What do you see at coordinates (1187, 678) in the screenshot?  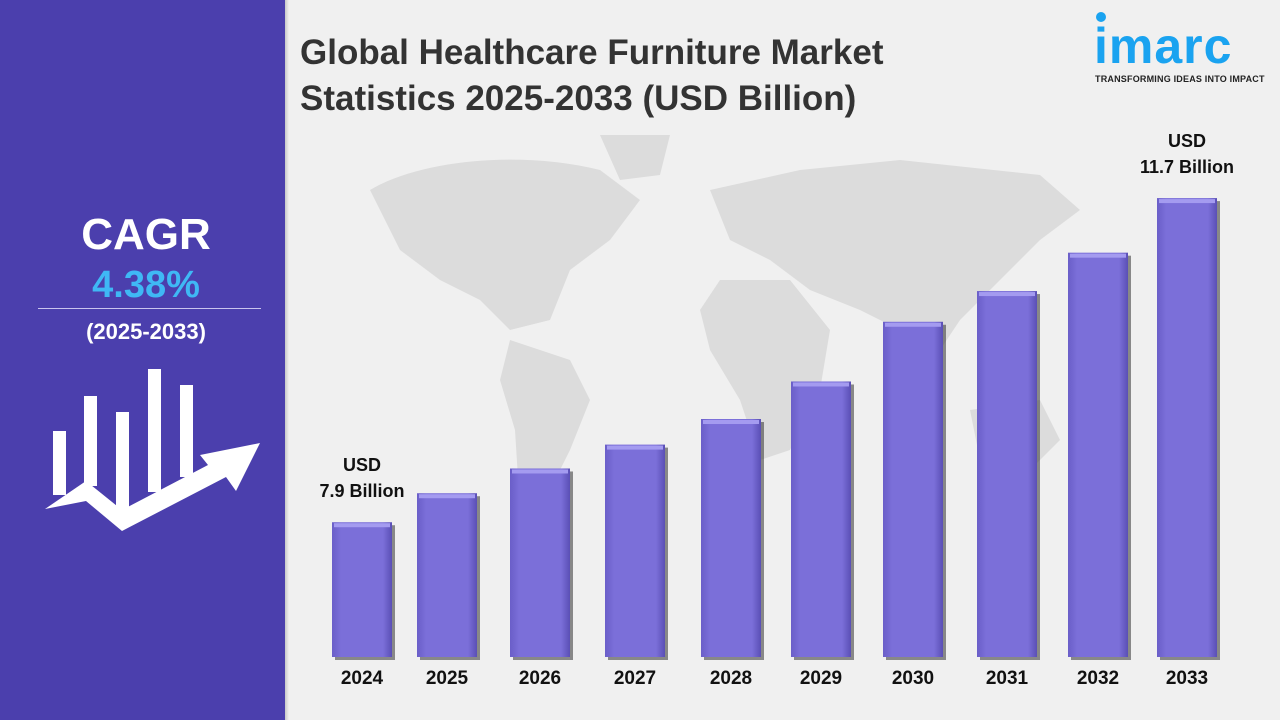 I see `x-tick-label: 2033` at bounding box center [1187, 678].